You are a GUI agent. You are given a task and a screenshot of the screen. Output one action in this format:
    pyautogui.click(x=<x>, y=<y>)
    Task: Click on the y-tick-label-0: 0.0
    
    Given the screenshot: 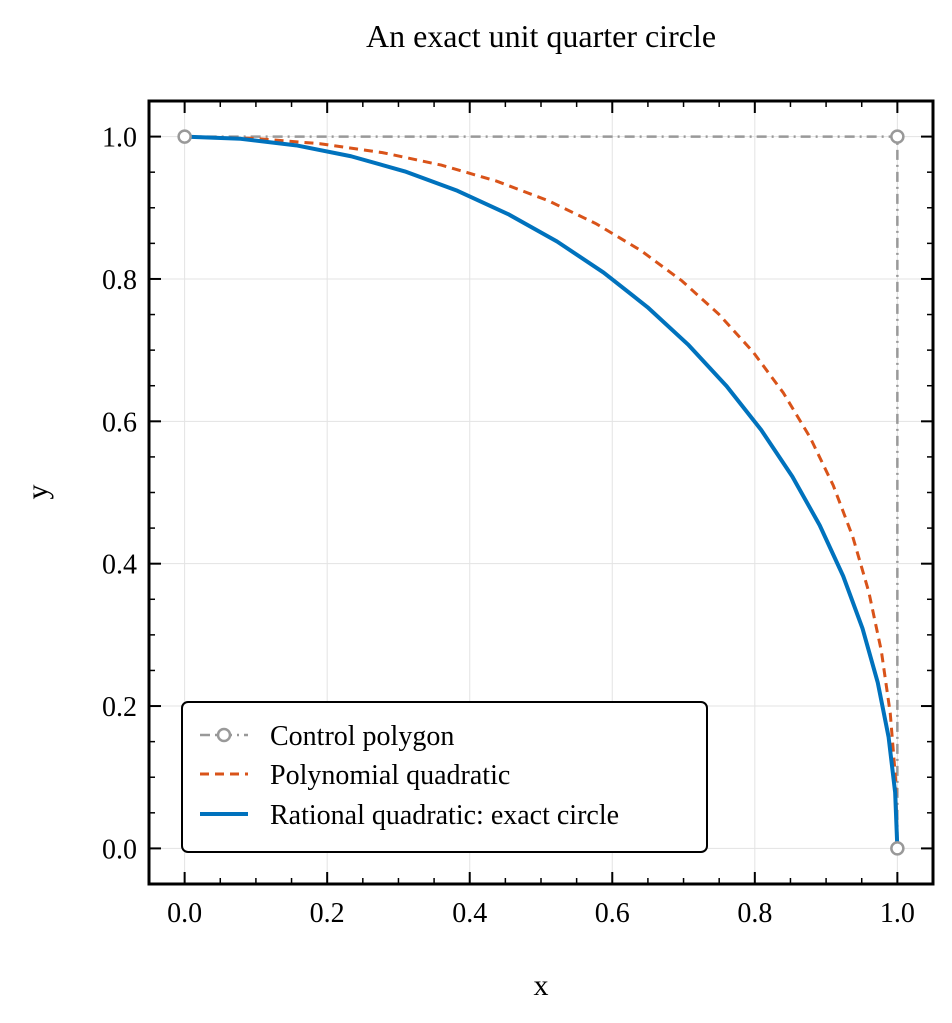 What is the action you would take?
    pyautogui.click(x=119, y=849)
    